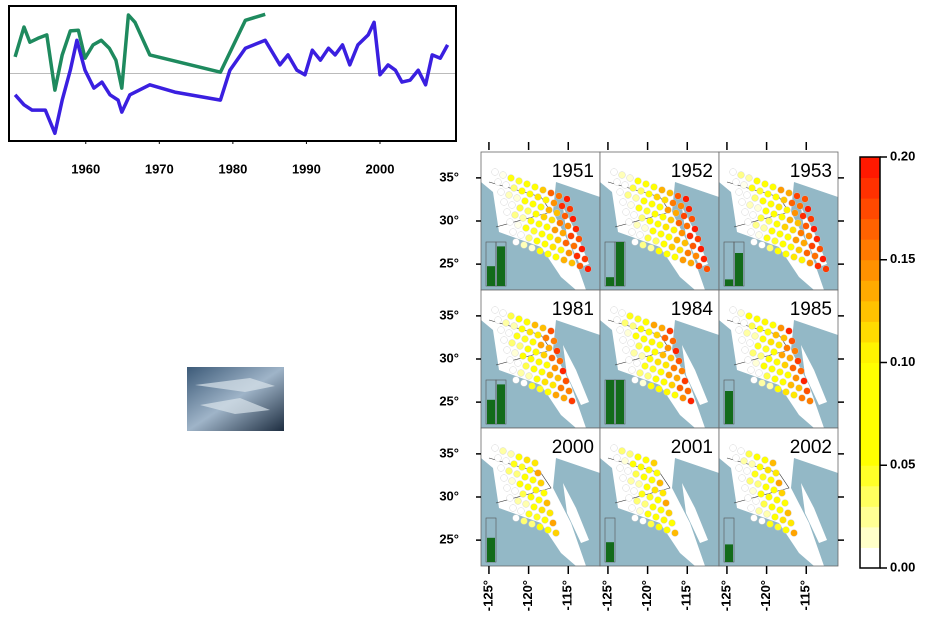 This screenshot has height=641, width=935. I want to click on inset-bar, so click(620, 264).